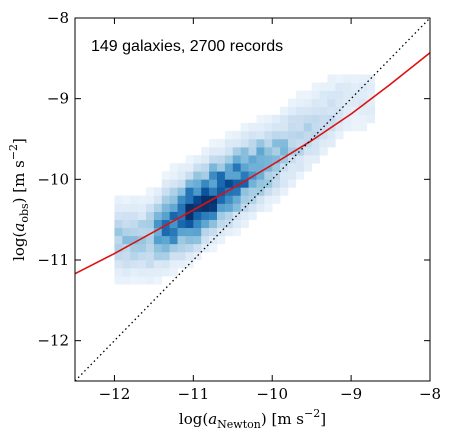 The image size is (450, 442). I want to click on y-axis-label: log(aobs) [m s−2], so click(19, 199).